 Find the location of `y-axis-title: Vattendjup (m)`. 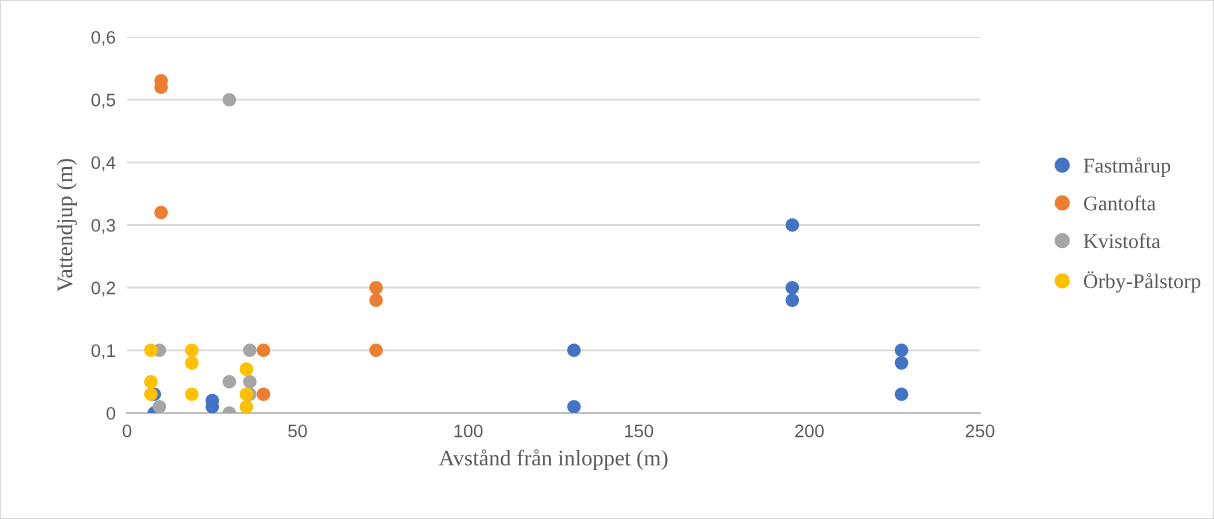

y-axis-title: Vattendjup (m) is located at coordinates (66, 225).